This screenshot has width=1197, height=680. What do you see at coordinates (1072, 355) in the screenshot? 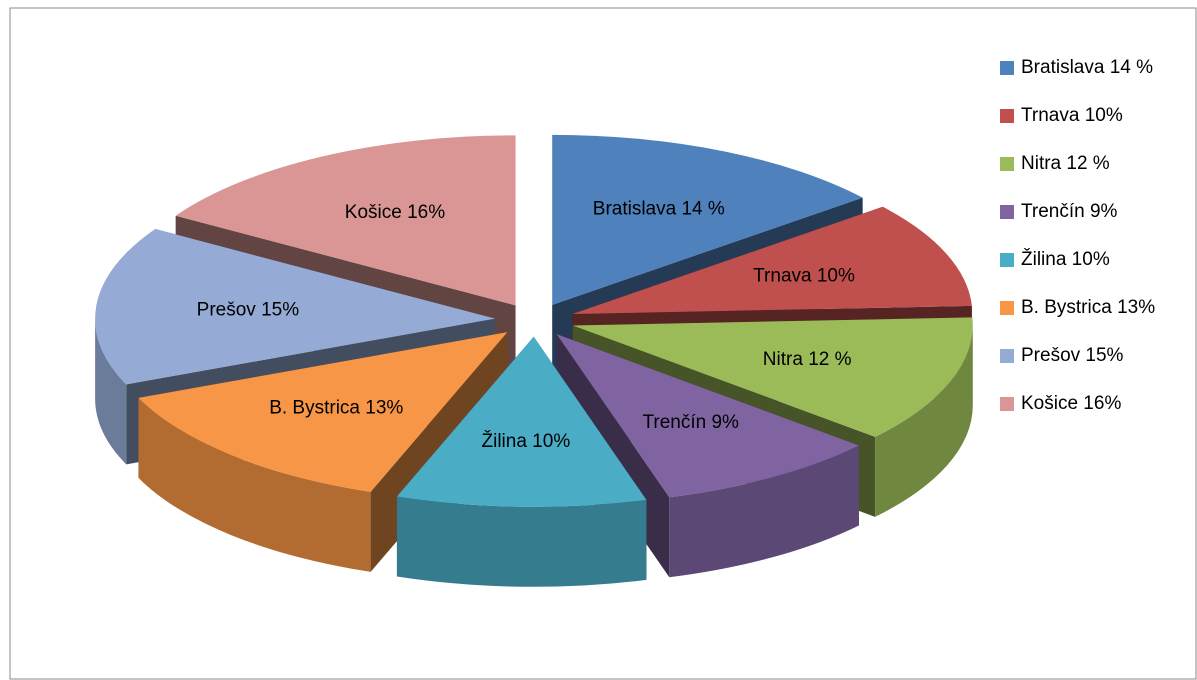
I see `legend-label: Prešov 15%` at bounding box center [1072, 355].